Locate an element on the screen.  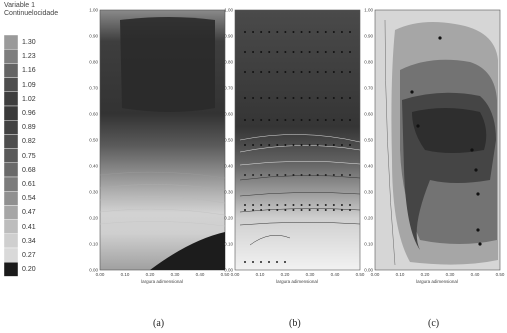
panel-a-dark-region is located at coordinates (167, 64).